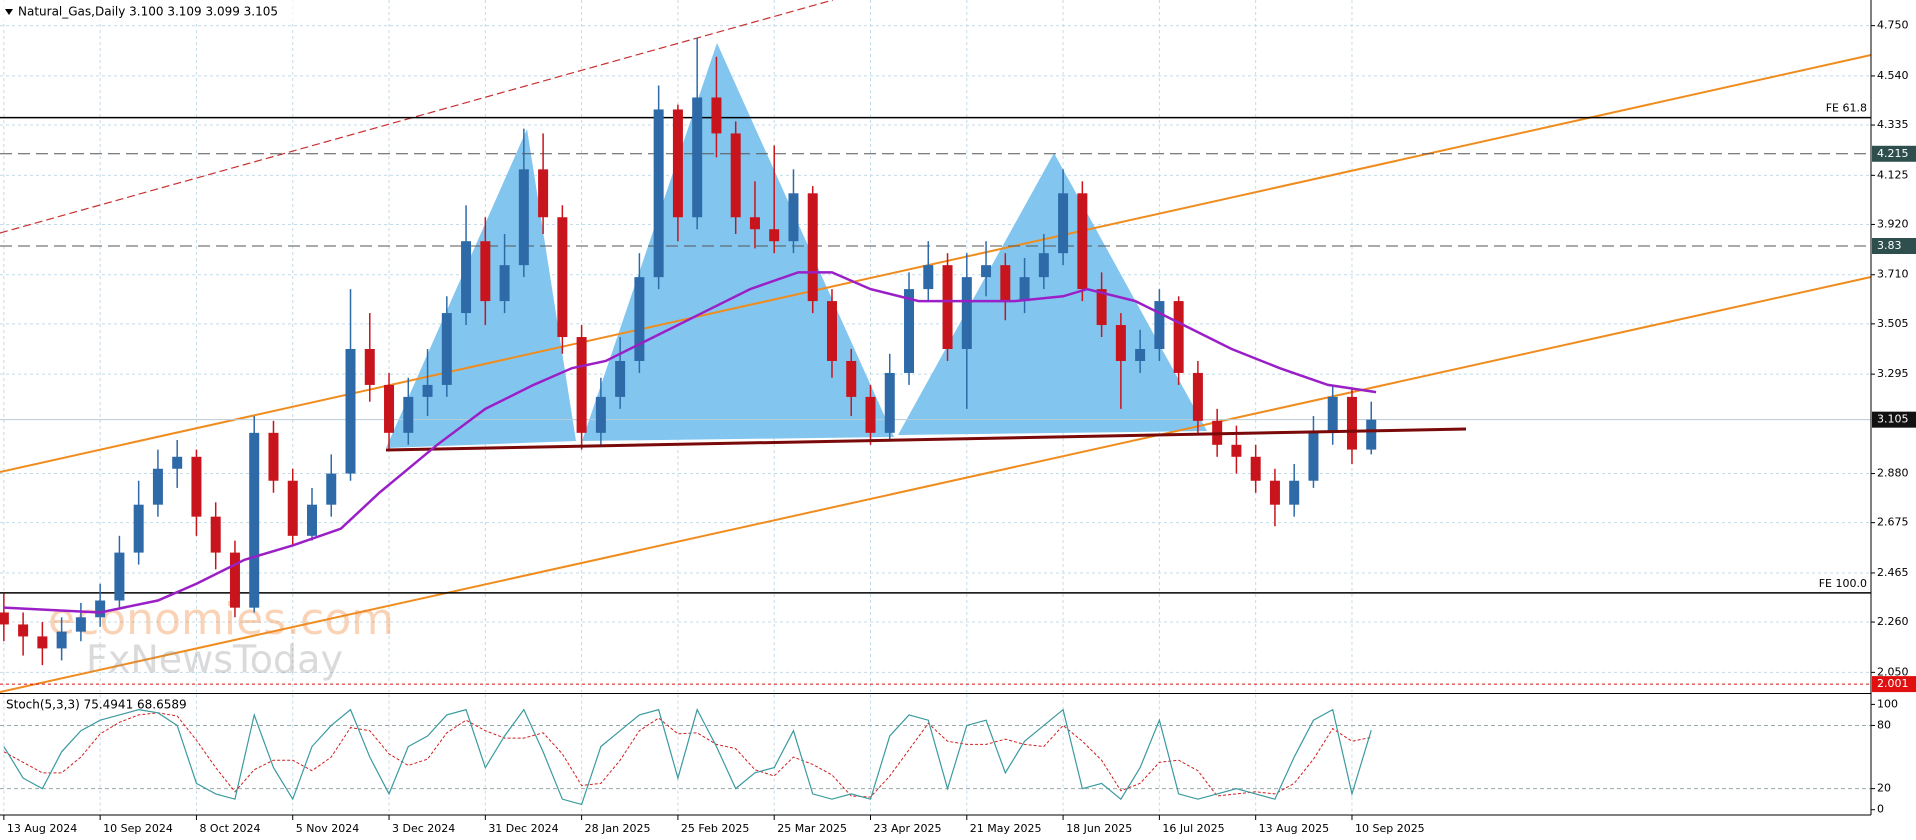 The image size is (1916, 840). I want to click on y-tick-label: 2.260, so click(1893, 621).